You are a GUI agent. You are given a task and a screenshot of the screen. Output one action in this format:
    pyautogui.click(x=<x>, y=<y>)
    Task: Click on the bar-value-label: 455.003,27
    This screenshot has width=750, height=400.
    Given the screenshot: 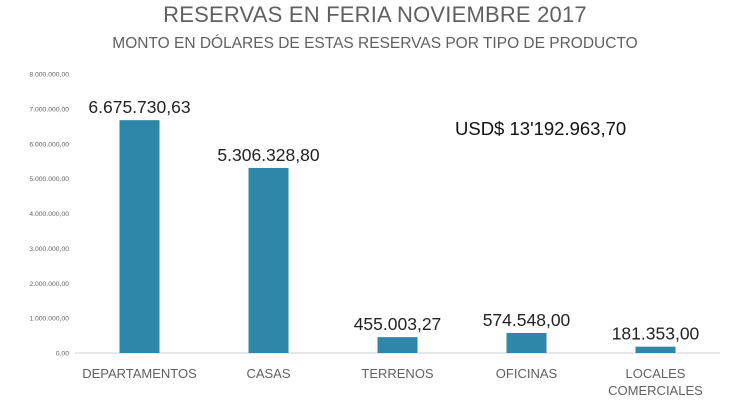 What is the action you would take?
    pyautogui.click(x=398, y=324)
    